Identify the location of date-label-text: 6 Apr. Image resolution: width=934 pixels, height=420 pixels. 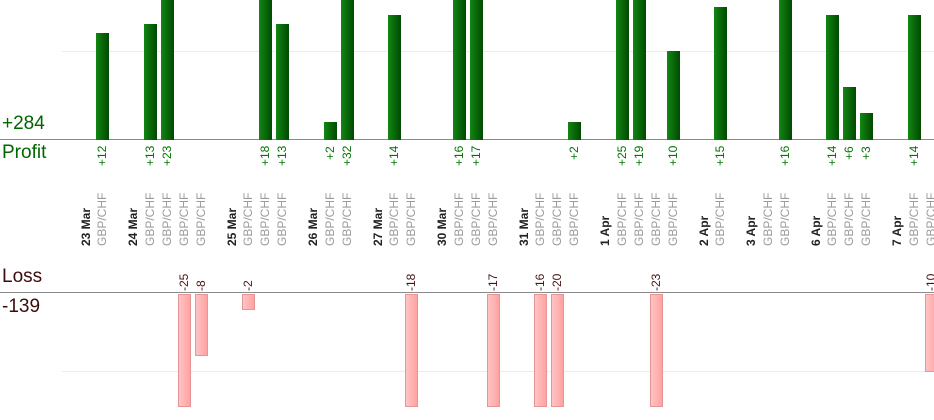
(815, 230).